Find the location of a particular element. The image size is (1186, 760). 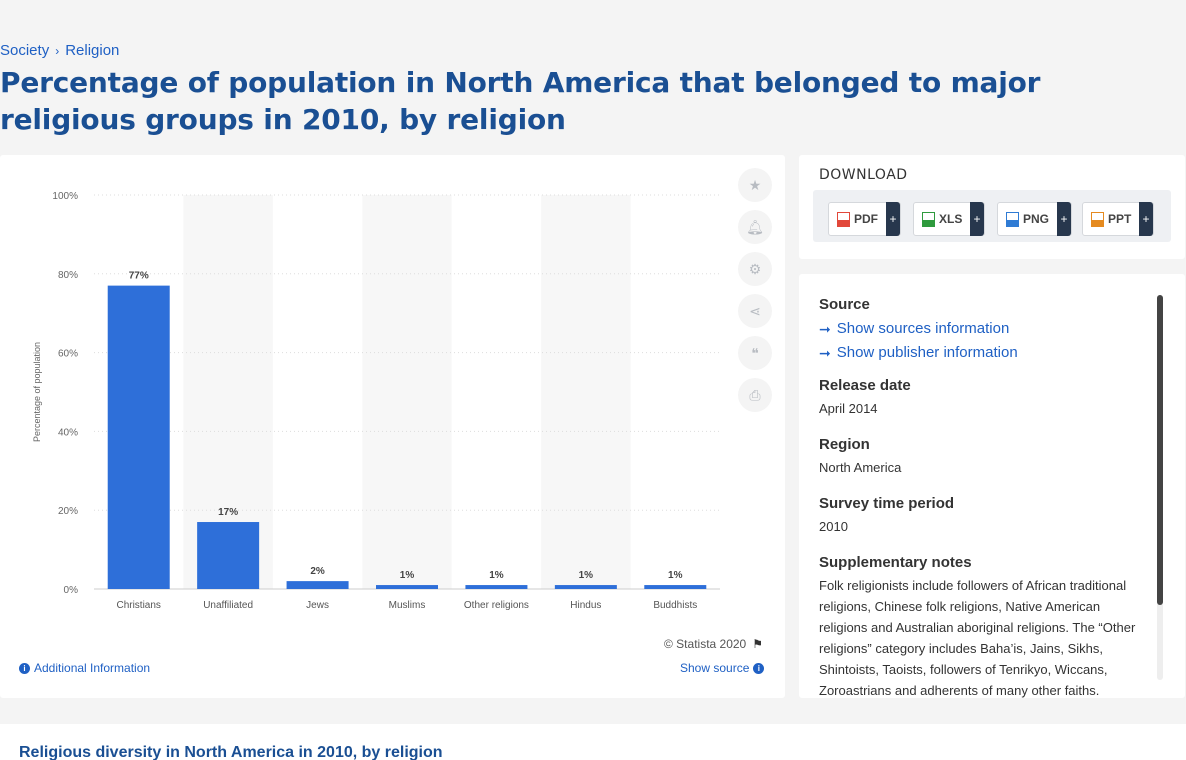

supplementary-notes-heading: Supplementary notes is located at coordinates (895, 562).